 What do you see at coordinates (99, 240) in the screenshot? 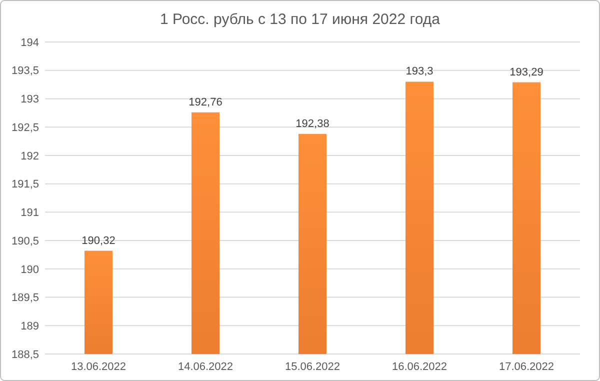
I see `data-label: 190,32` at bounding box center [99, 240].